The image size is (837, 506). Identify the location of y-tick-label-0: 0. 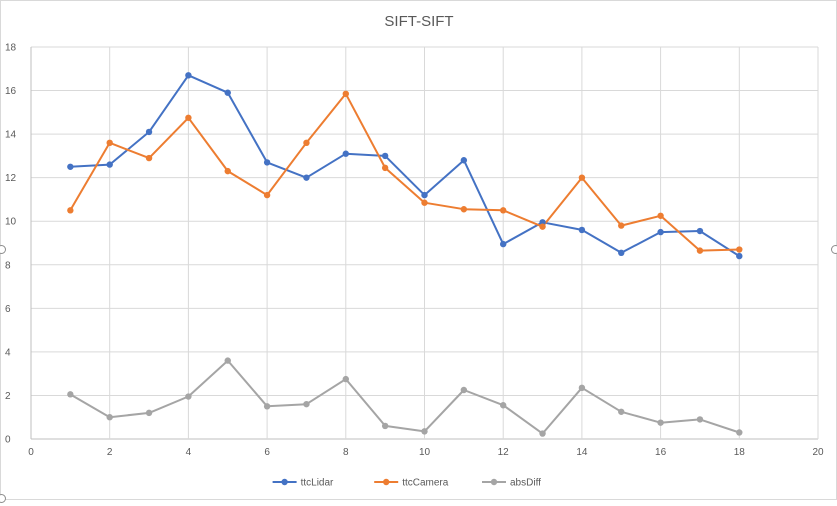
(8, 440).